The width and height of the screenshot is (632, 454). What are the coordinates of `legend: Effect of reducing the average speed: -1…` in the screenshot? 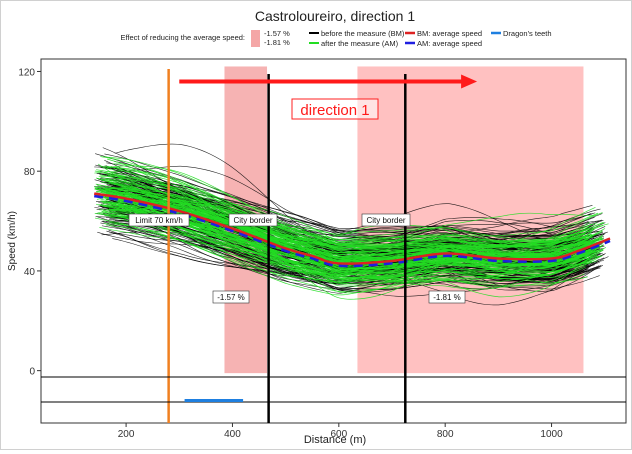 It's located at (335, 38).